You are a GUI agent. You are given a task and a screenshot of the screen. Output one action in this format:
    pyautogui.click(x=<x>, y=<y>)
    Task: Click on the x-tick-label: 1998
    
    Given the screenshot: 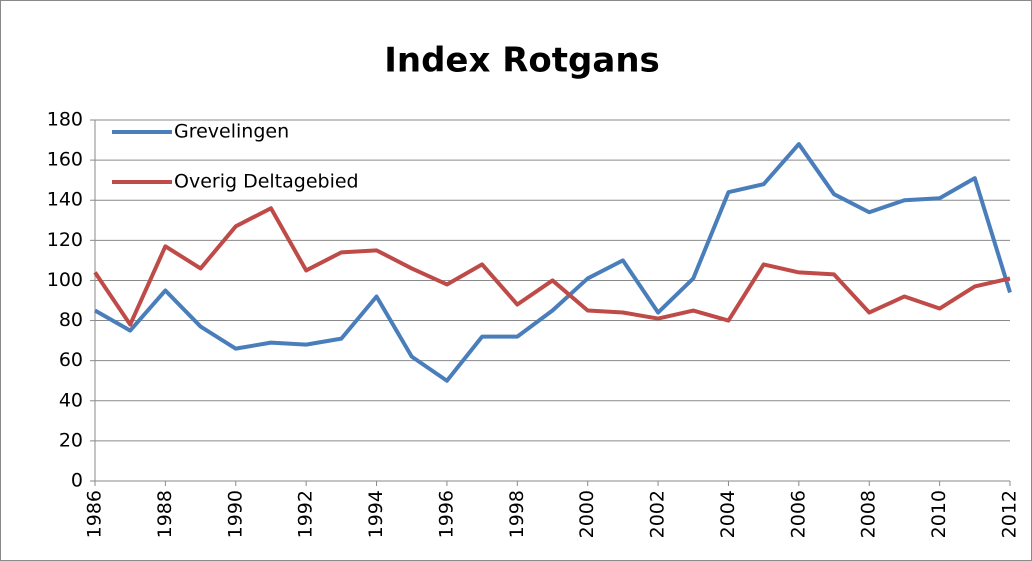 What is the action you would take?
    pyautogui.click(x=517, y=514)
    